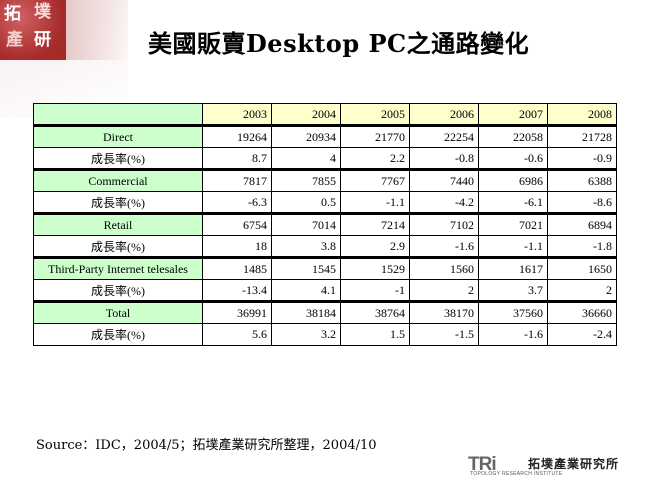  What do you see at coordinates (306, 224) in the screenshot?
I see `value-cell: 7014` at bounding box center [306, 224].